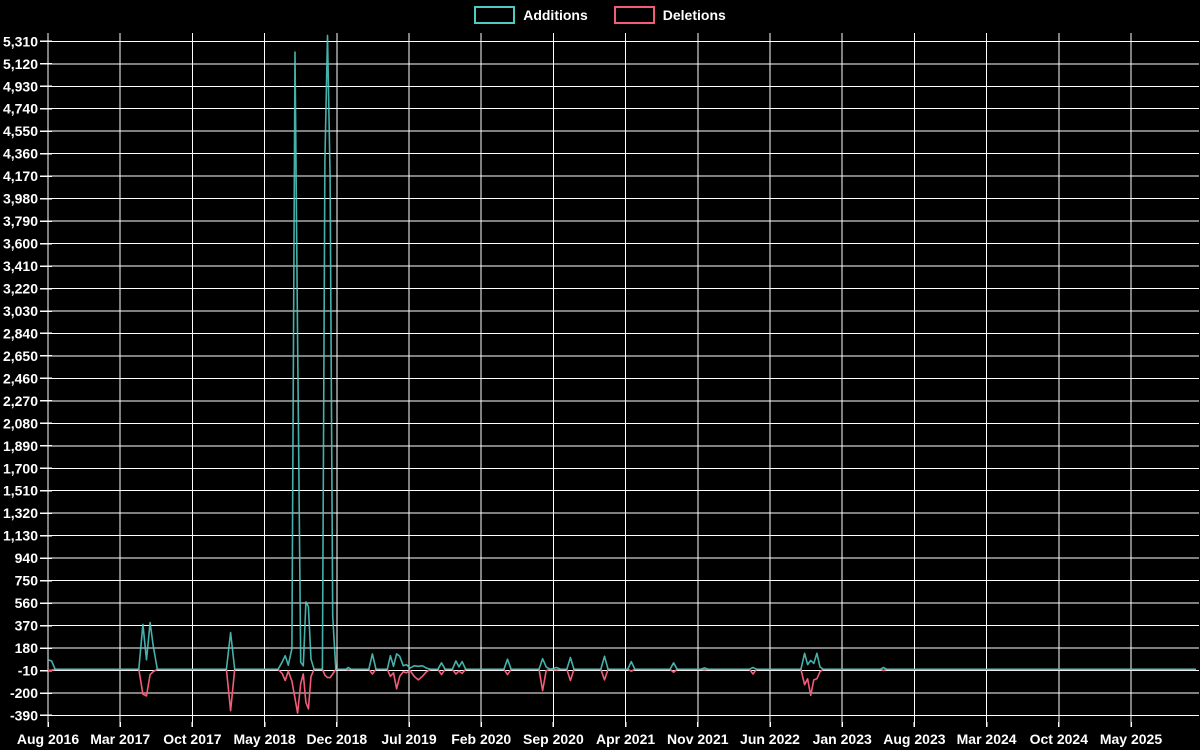 This screenshot has height=750, width=1200. What do you see at coordinates (914, 739) in the screenshot?
I see `svg-text: Aug 2023` at bounding box center [914, 739].